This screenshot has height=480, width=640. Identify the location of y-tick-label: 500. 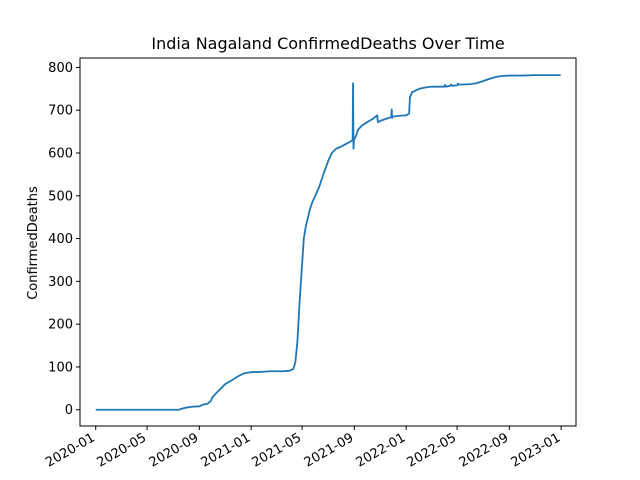
(60, 196).